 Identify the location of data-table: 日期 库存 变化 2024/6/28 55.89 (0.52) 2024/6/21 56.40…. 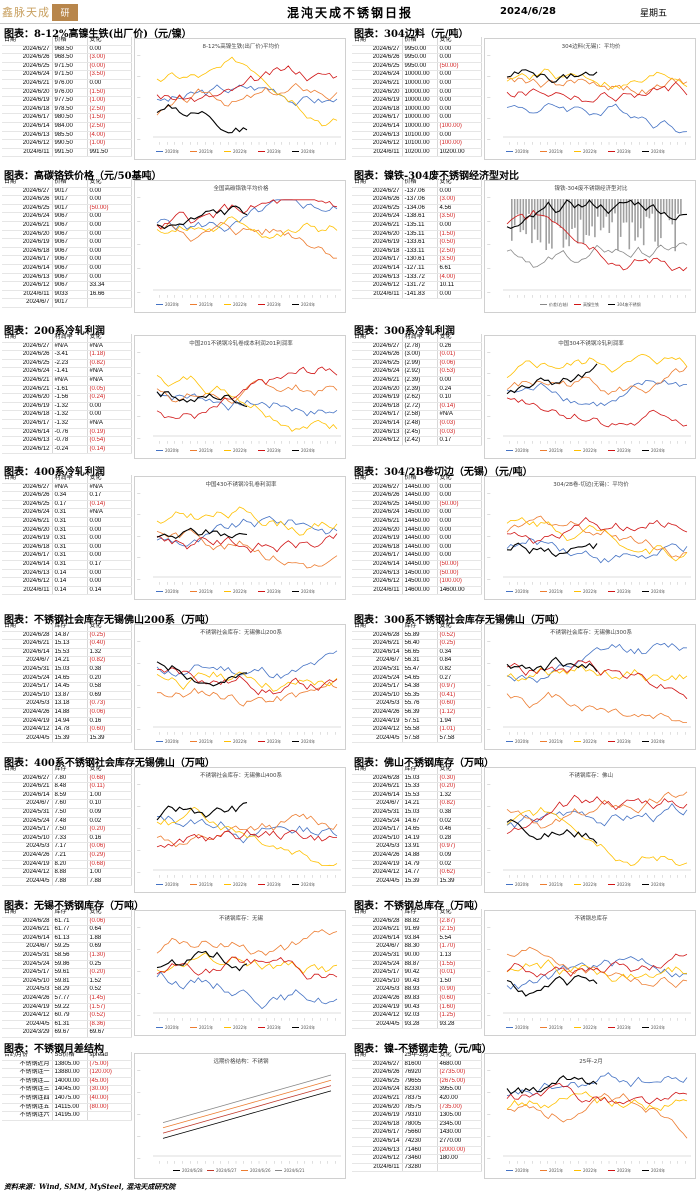
(417, 683).